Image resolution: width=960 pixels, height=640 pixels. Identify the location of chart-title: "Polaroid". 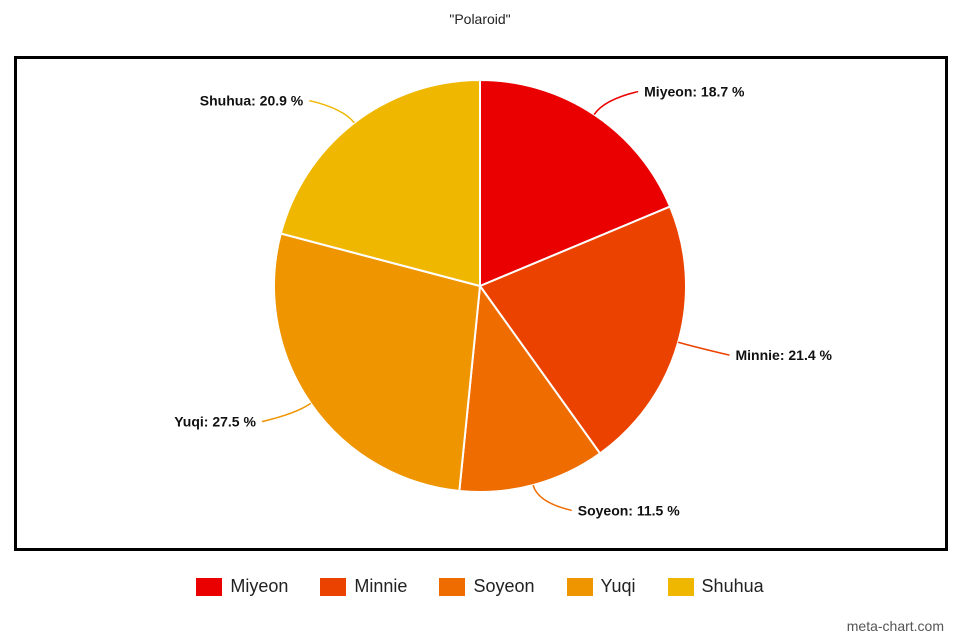
(480, 19).